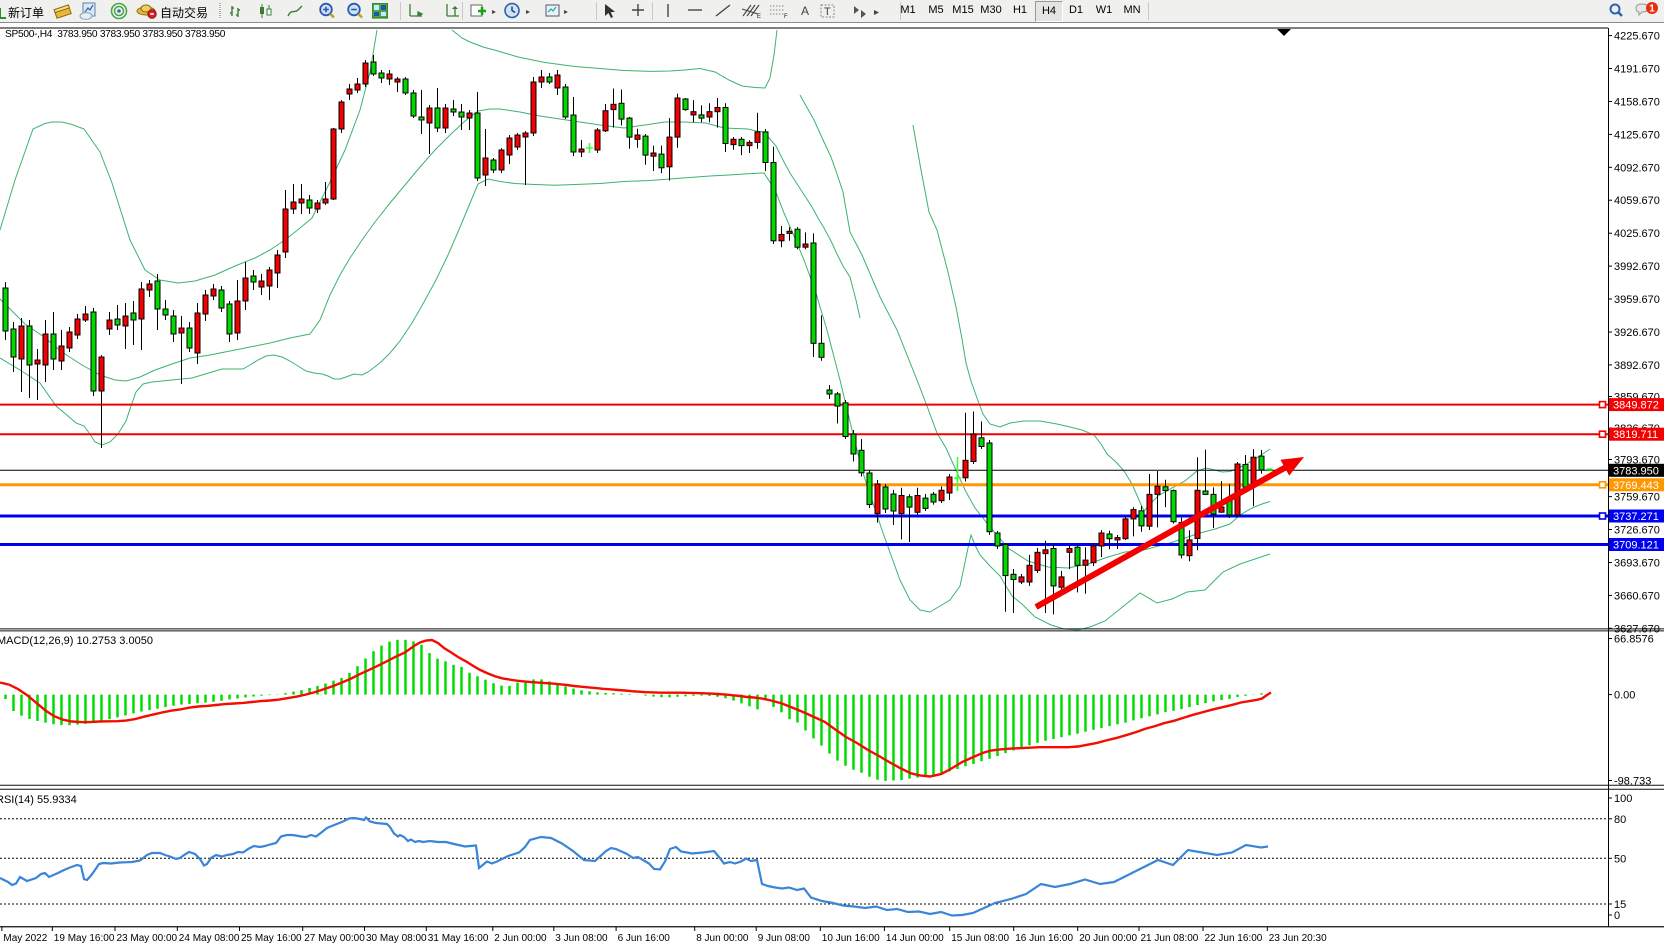 This screenshot has width=1664, height=945. What do you see at coordinates (1637, 168) in the screenshot?
I see `svg-text: 4092.670` at bounding box center [1637, 168].